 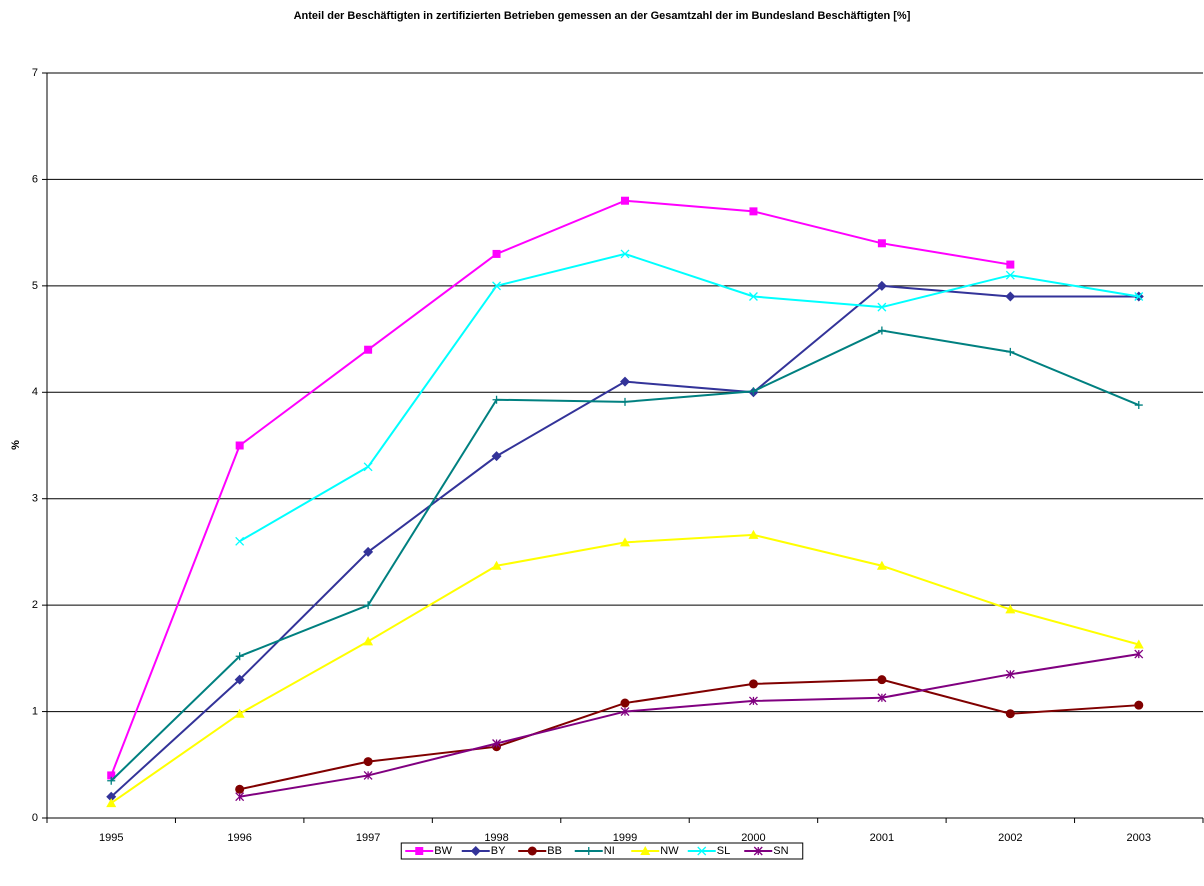 I want to click on legend-label: NW, so click(x=669, y=851).